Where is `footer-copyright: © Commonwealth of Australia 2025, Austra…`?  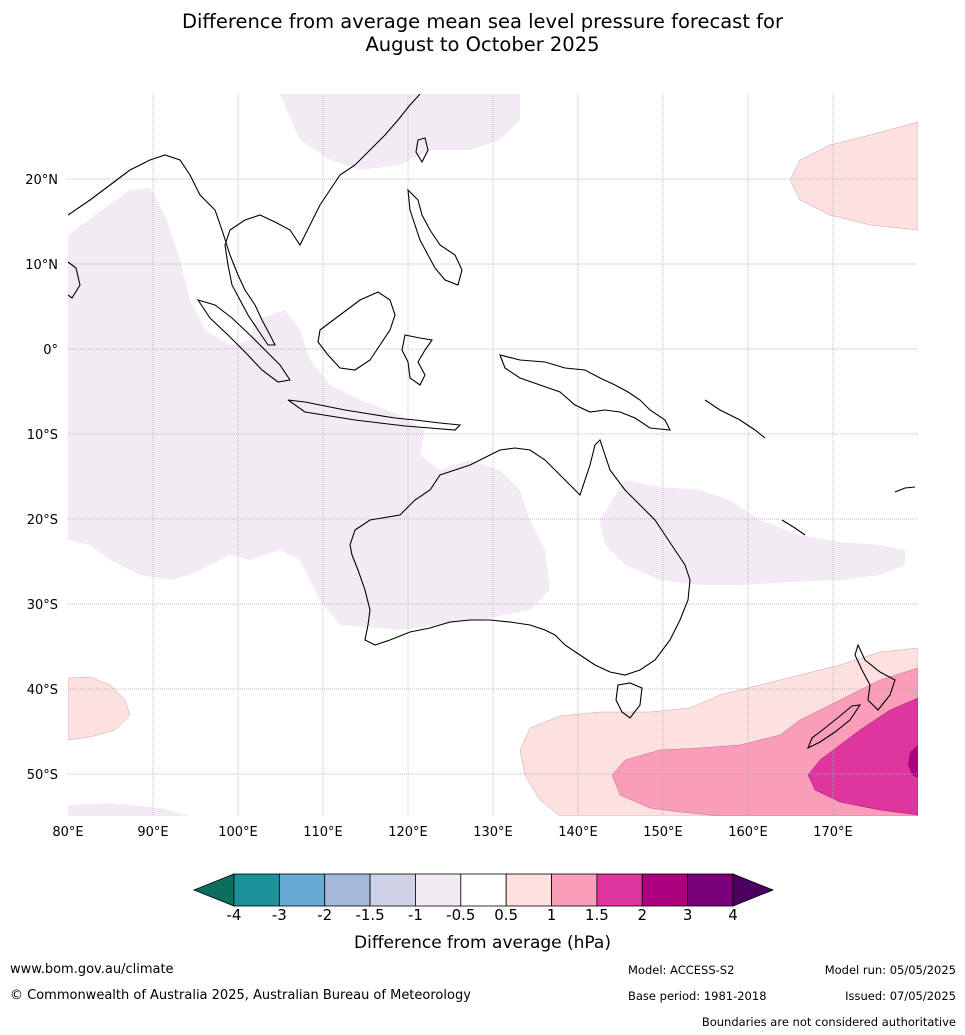
footer-copyright: © Commonwealth of Australia 2025, Austra… is located at coordinates (240, 995).